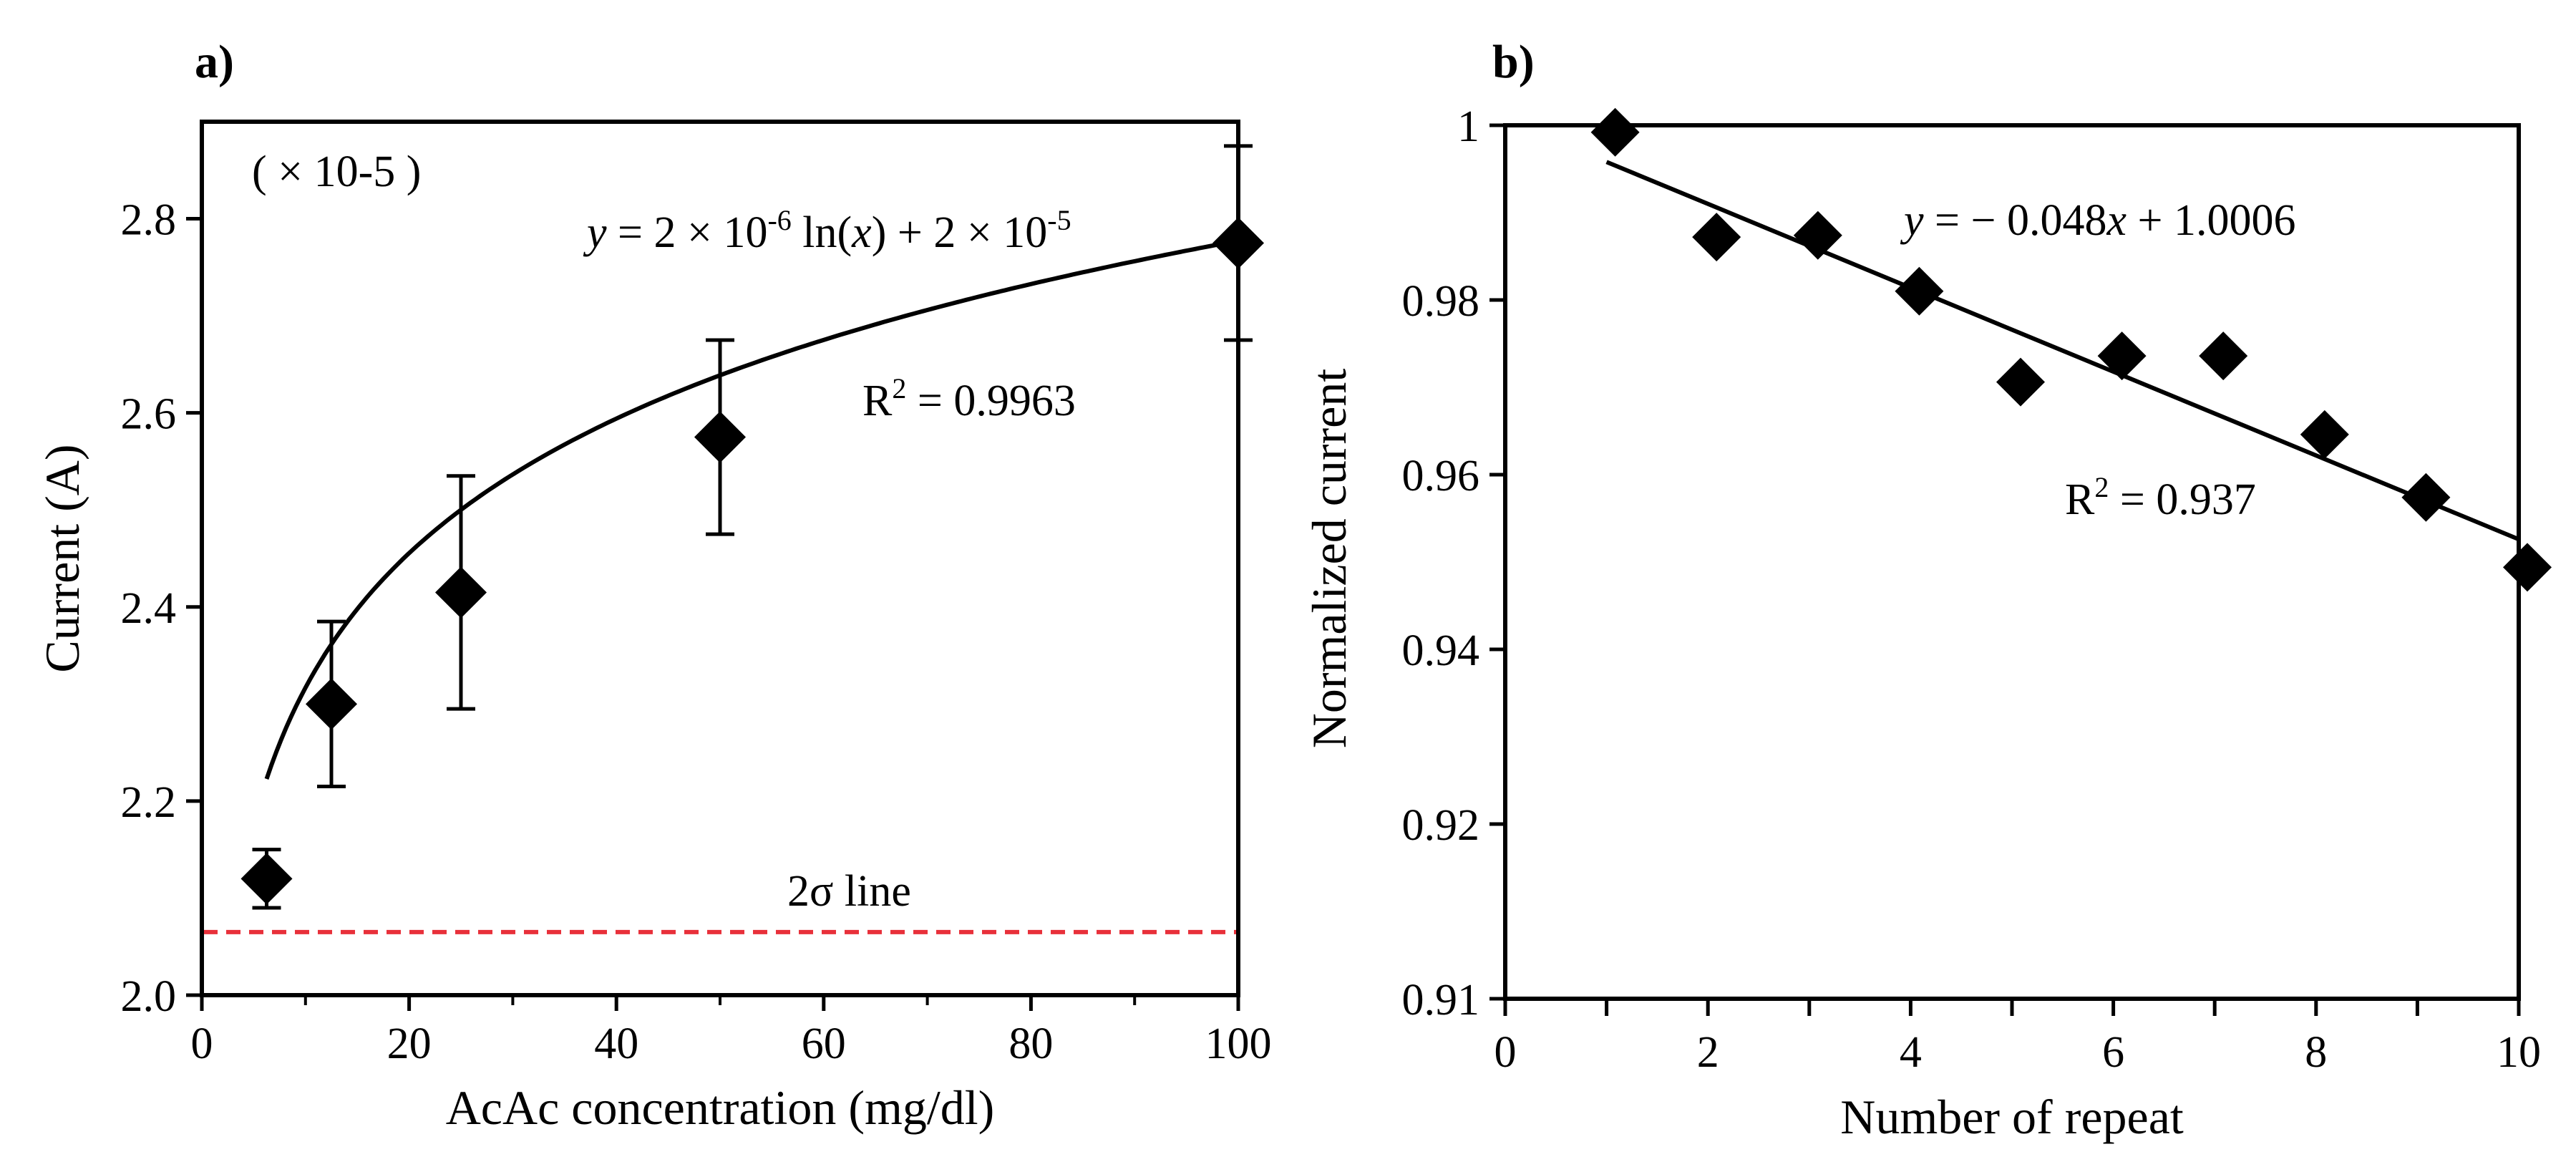 This screenshot has width=2576, height=1172. Describe the element at coordinates (1513, 62) in the screenshot. I see `panel-b-label: b)` at that location.